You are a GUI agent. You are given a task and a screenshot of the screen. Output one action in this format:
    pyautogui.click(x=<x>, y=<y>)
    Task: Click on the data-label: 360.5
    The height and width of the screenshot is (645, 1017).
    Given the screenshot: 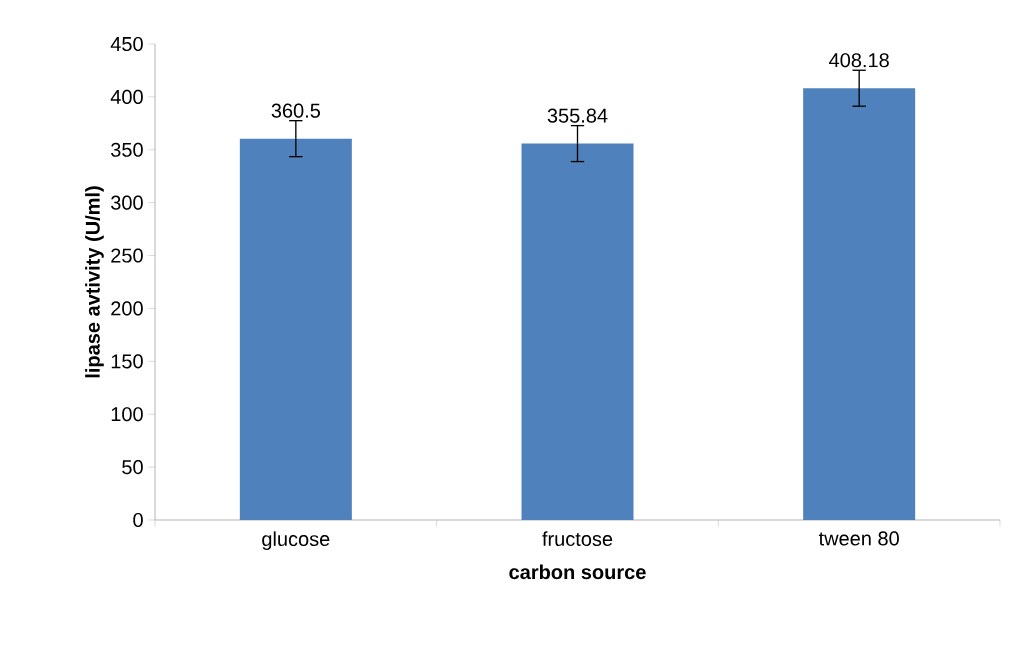 What is the action you would take?
    pyautogui.click(x=296, y=110)
    